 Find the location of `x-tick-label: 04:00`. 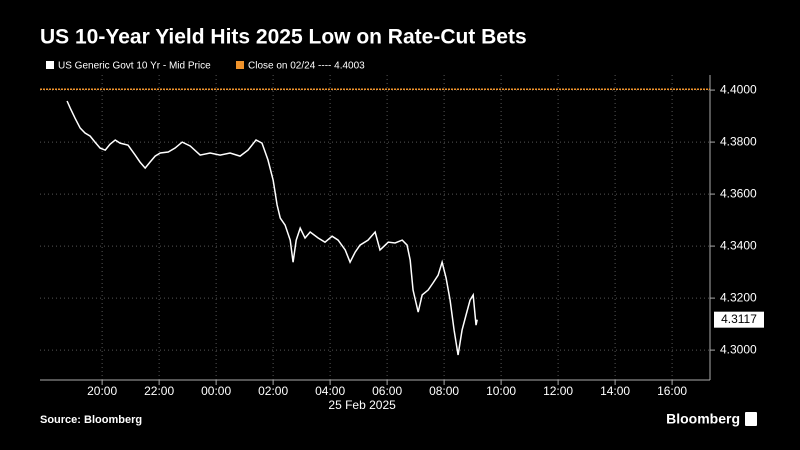

x-tick-label: 04:00 is located at coordinates (330, 391).